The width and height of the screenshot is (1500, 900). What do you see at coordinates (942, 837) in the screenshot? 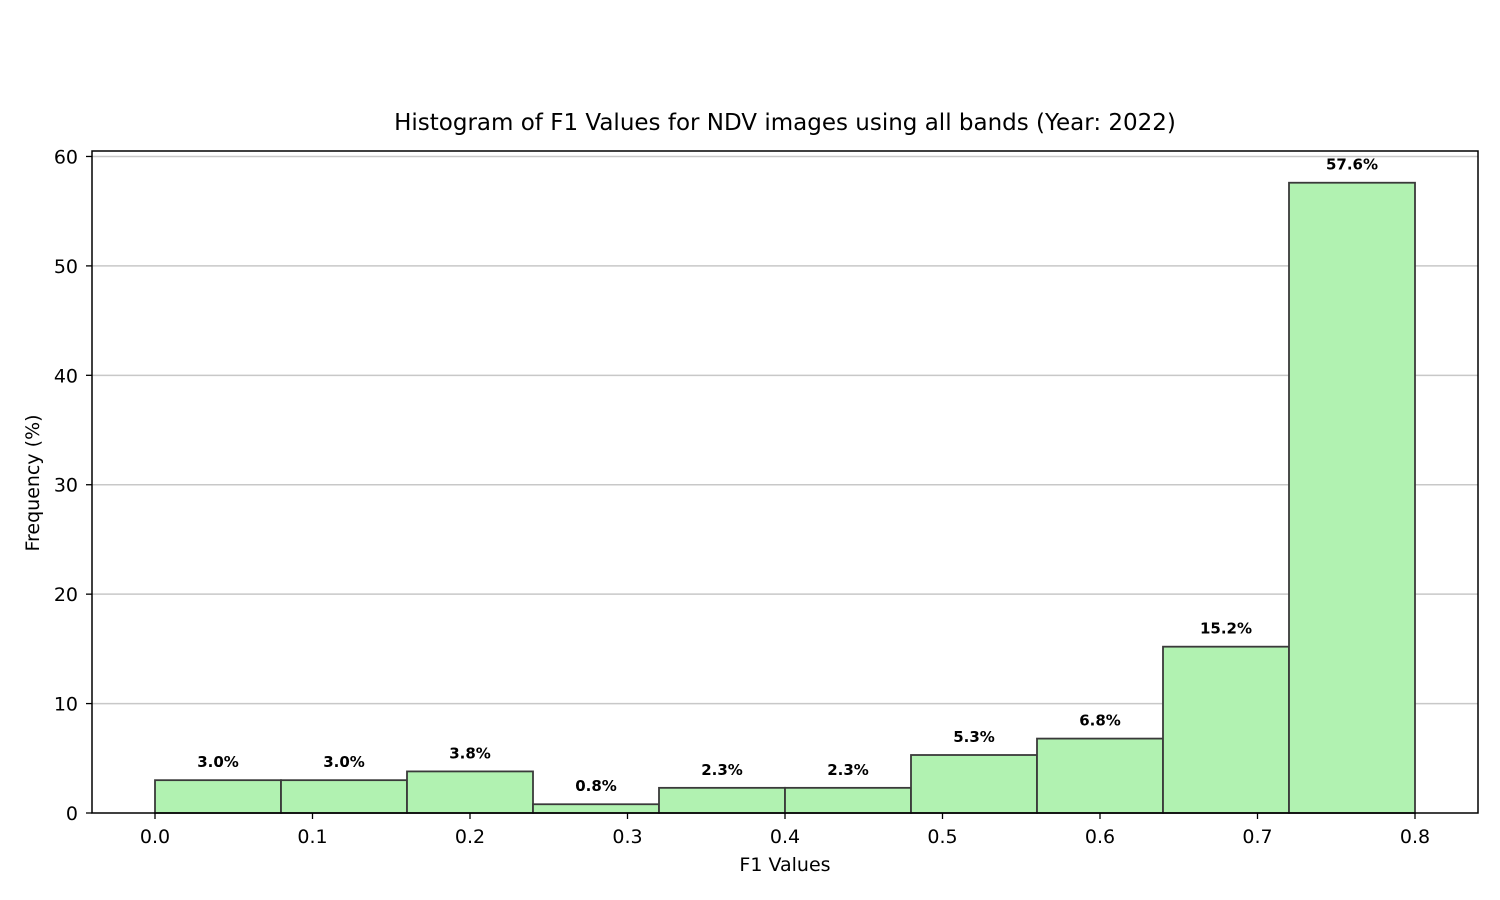
I see `x-tick-label-5: 0.5` at bounding box center [942, 837].